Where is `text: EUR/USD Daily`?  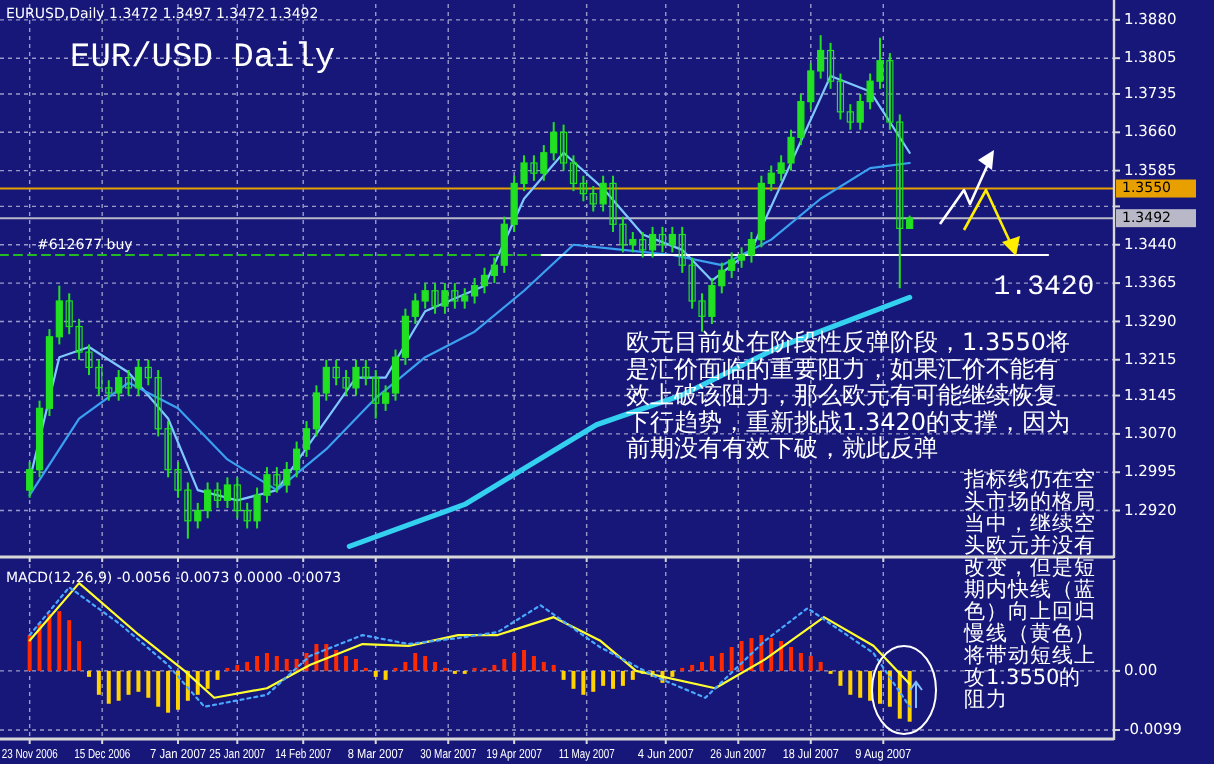
text: EUR/USD Daily is located at coordinates (203, 59).